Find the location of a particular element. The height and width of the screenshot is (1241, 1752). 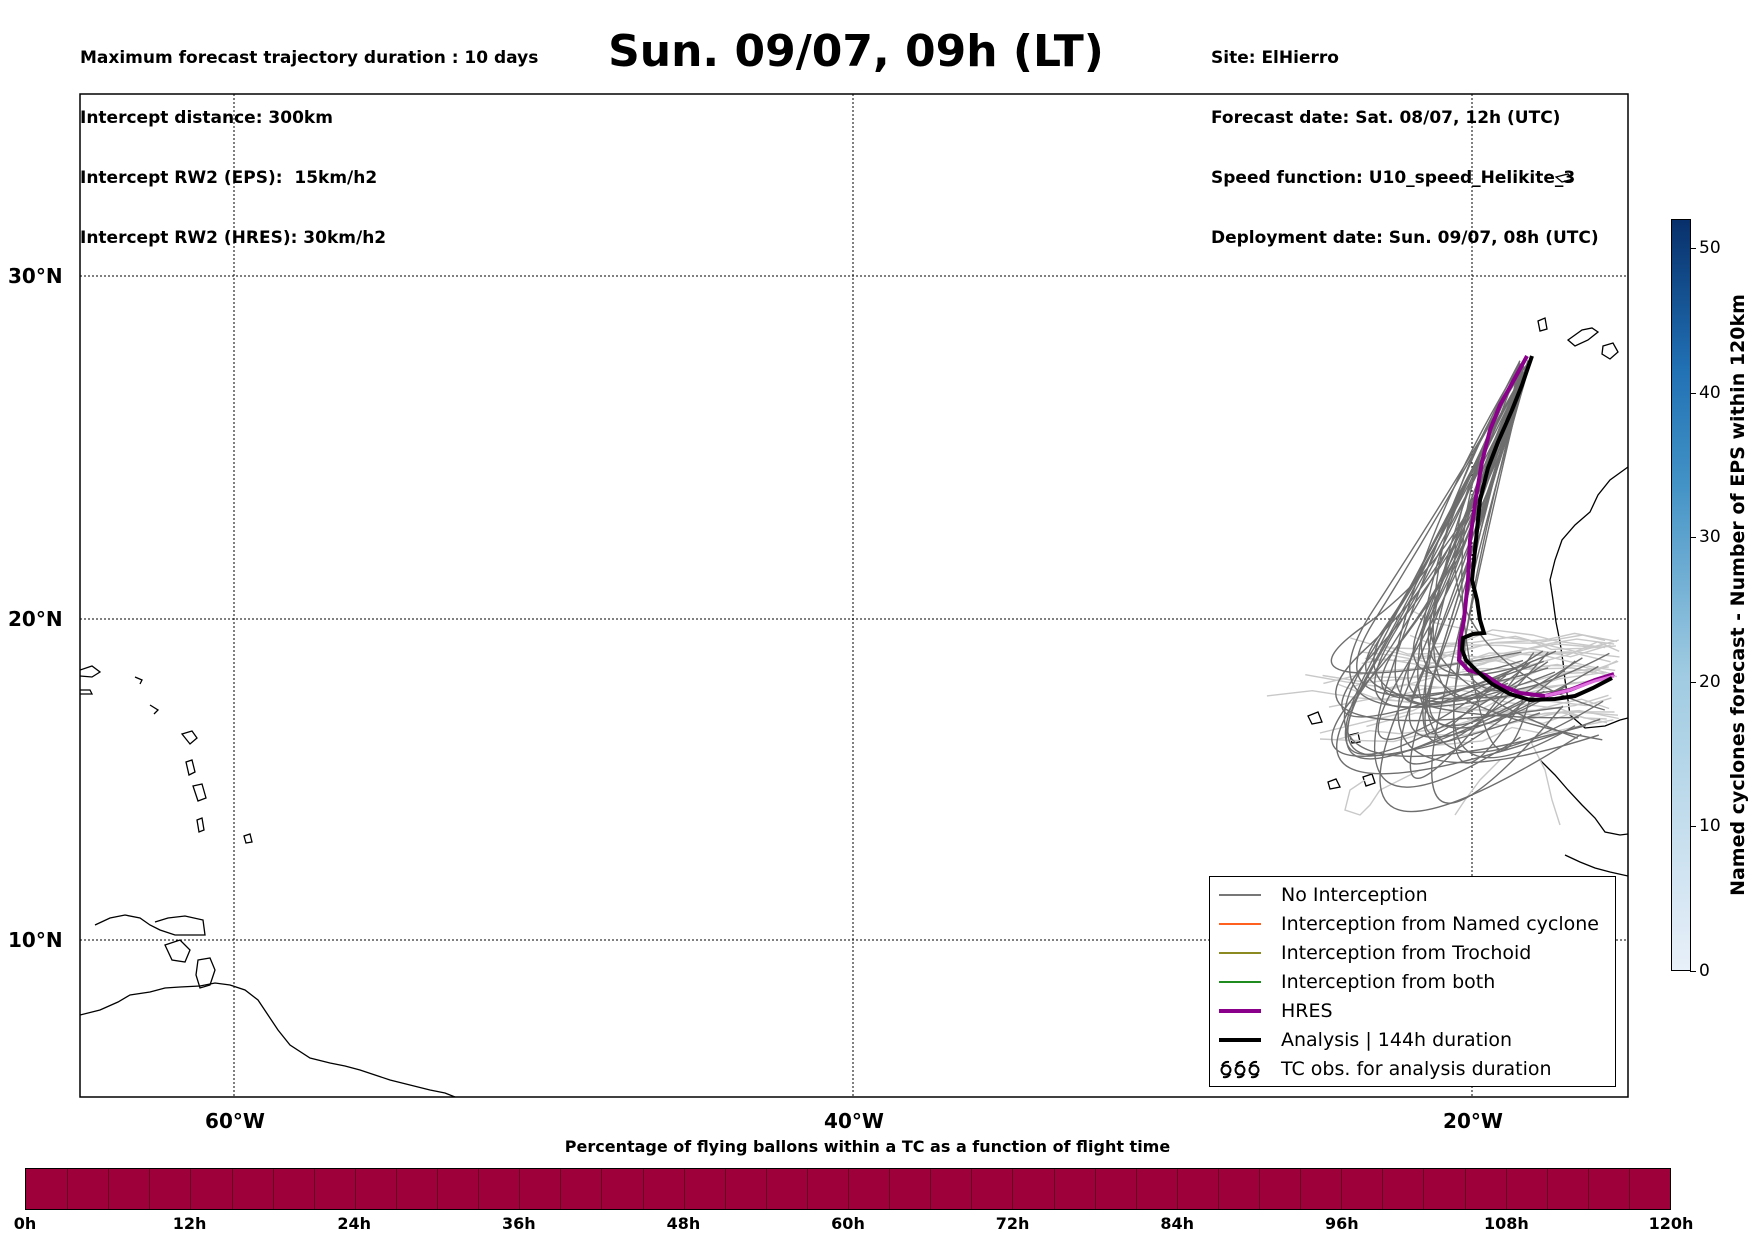

coastline-africa-south is located at coordinates (1596, 865).